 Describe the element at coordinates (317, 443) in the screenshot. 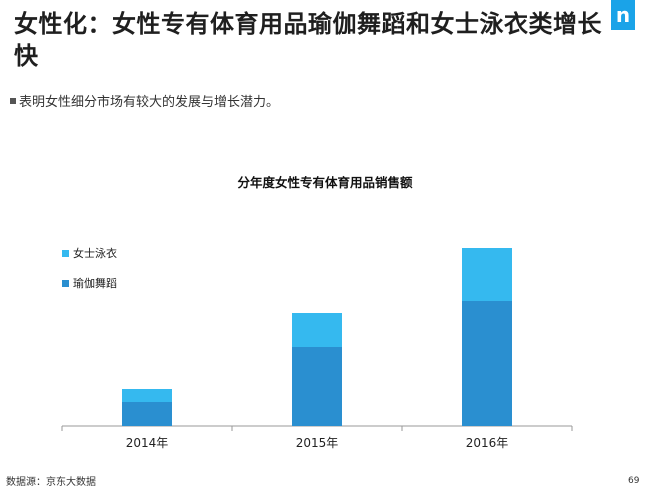

I see `x-tick-label: 2015年` at that location.